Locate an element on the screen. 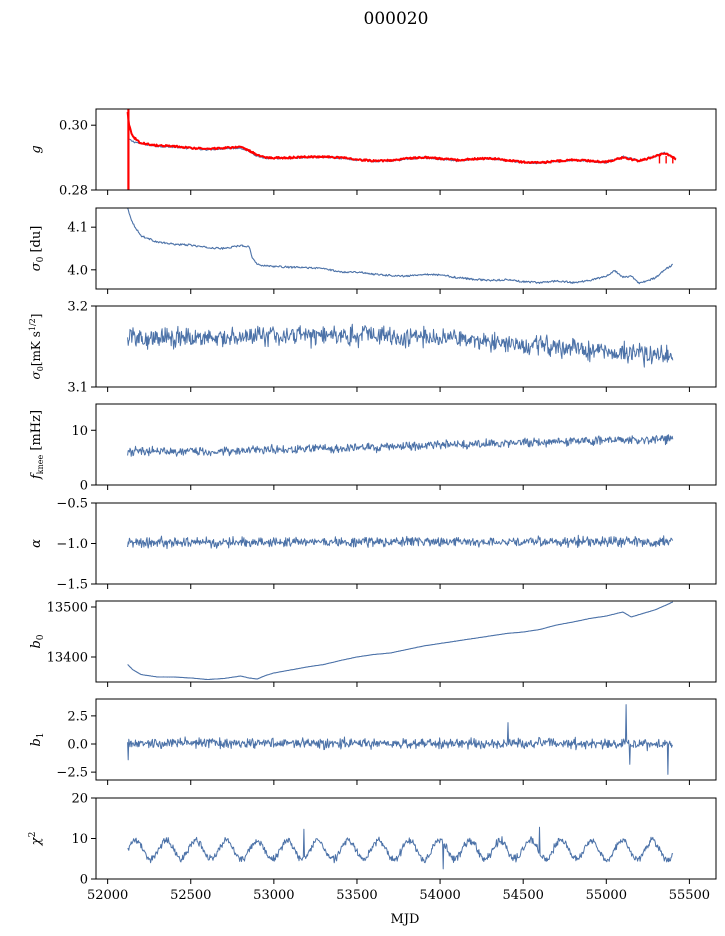 This screenshot has height=936, width=725. y-tick-label-sigma0_mk: 3.1 is located at coordinates (77, 388).